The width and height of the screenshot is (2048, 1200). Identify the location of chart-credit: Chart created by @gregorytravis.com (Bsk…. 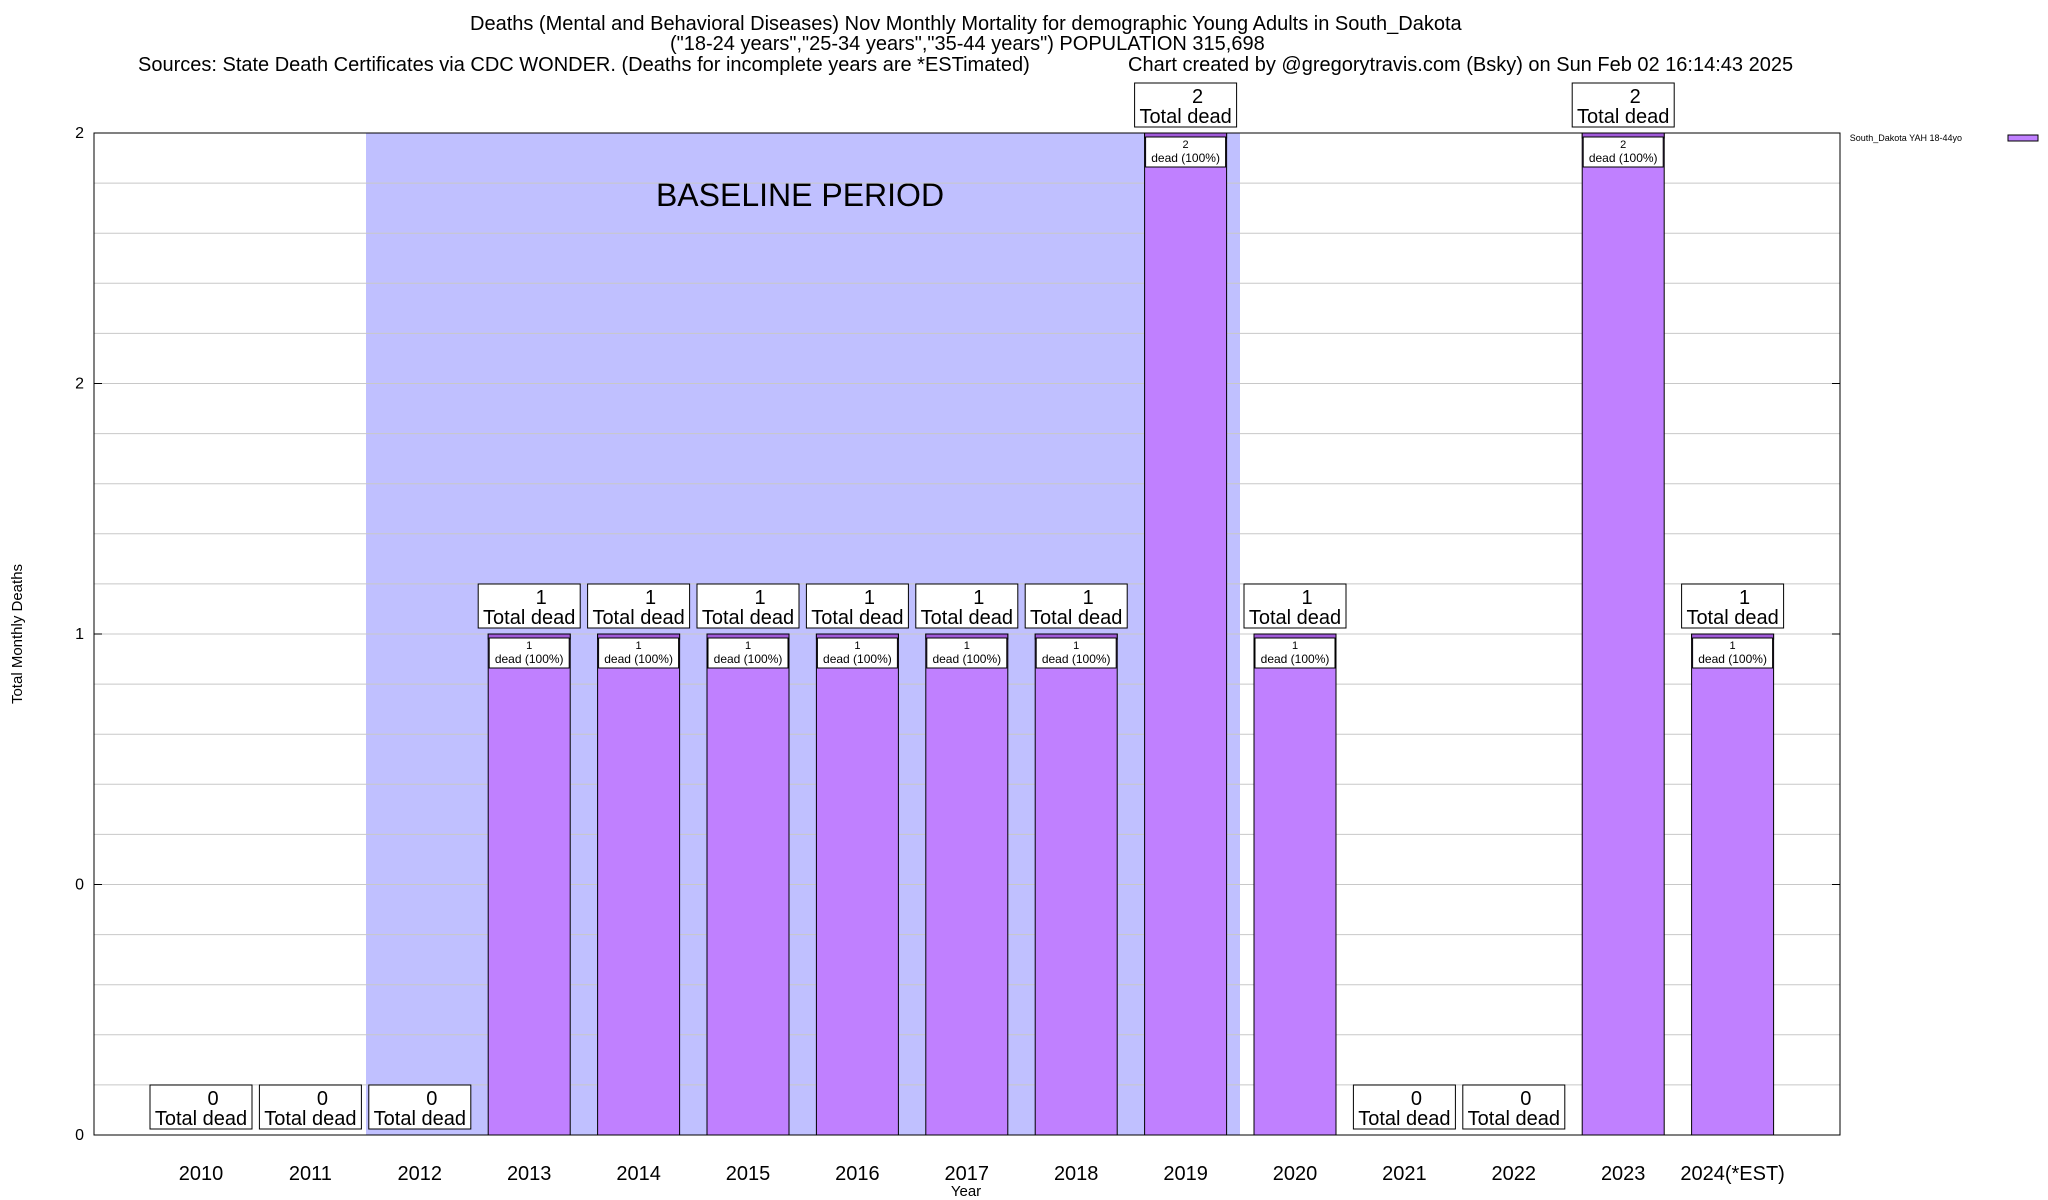
(1461, 65).